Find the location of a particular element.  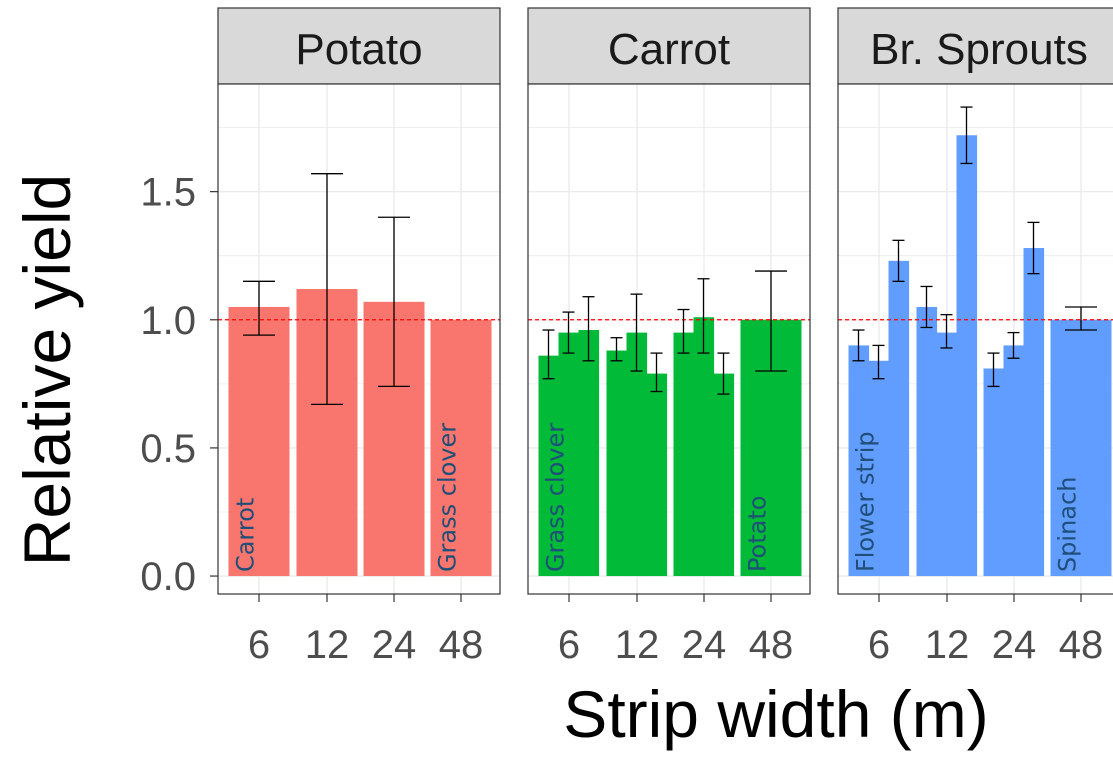

y-axis-title: Relative yield is located at coordinates (47, 370).